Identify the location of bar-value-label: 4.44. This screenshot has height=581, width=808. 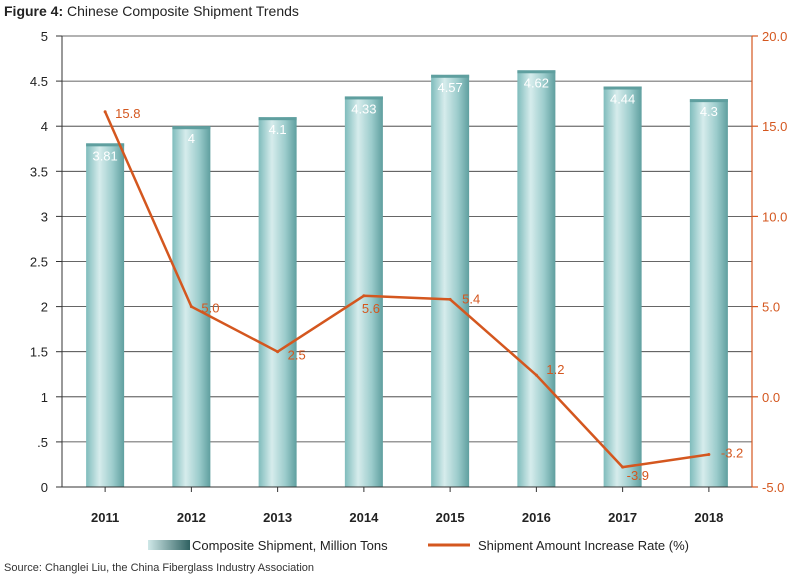
(622, 99).